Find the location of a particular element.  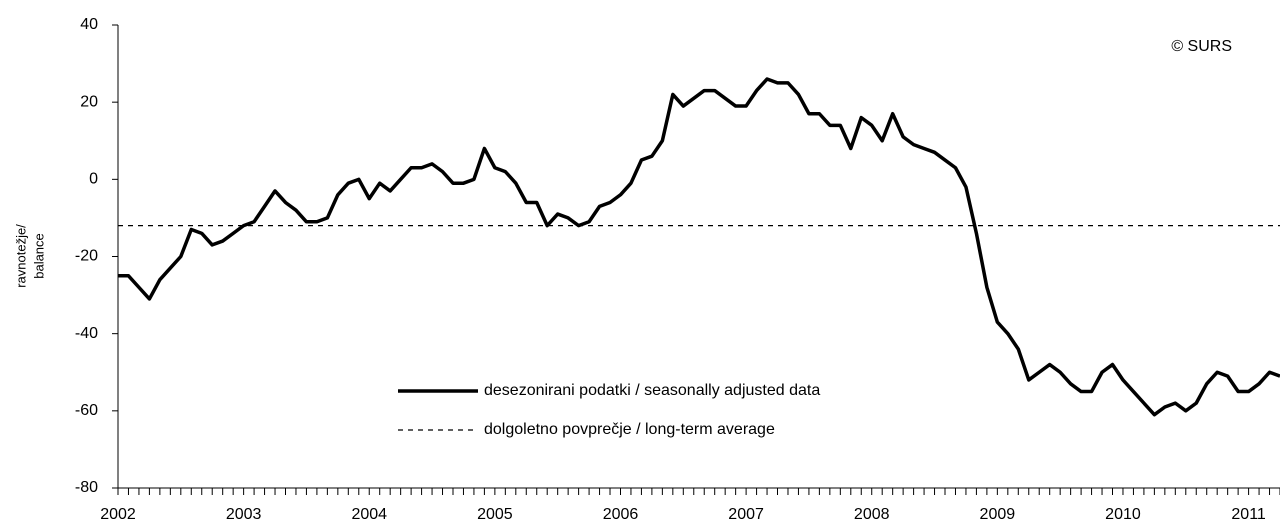

x-tick-label: 2010 is located at coordinates (1123, 514).